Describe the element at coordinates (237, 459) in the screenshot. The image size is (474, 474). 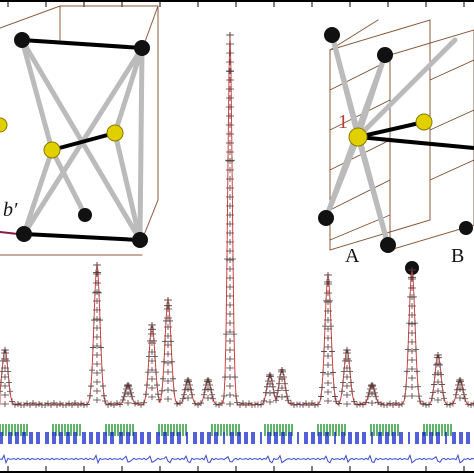
I see `difference-line` at that location.